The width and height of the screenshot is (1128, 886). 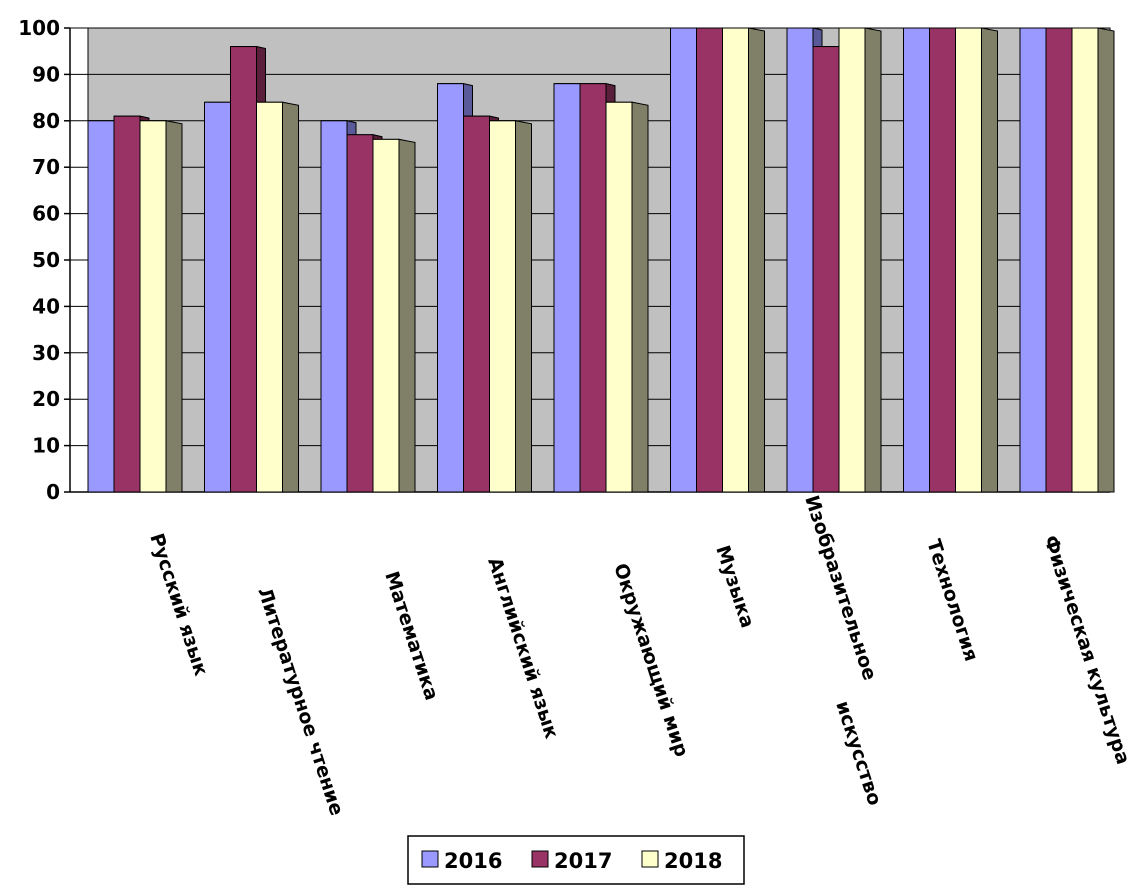 I want to click on x-category-label-line: Литературное чтение, so click(x=300, y=702).